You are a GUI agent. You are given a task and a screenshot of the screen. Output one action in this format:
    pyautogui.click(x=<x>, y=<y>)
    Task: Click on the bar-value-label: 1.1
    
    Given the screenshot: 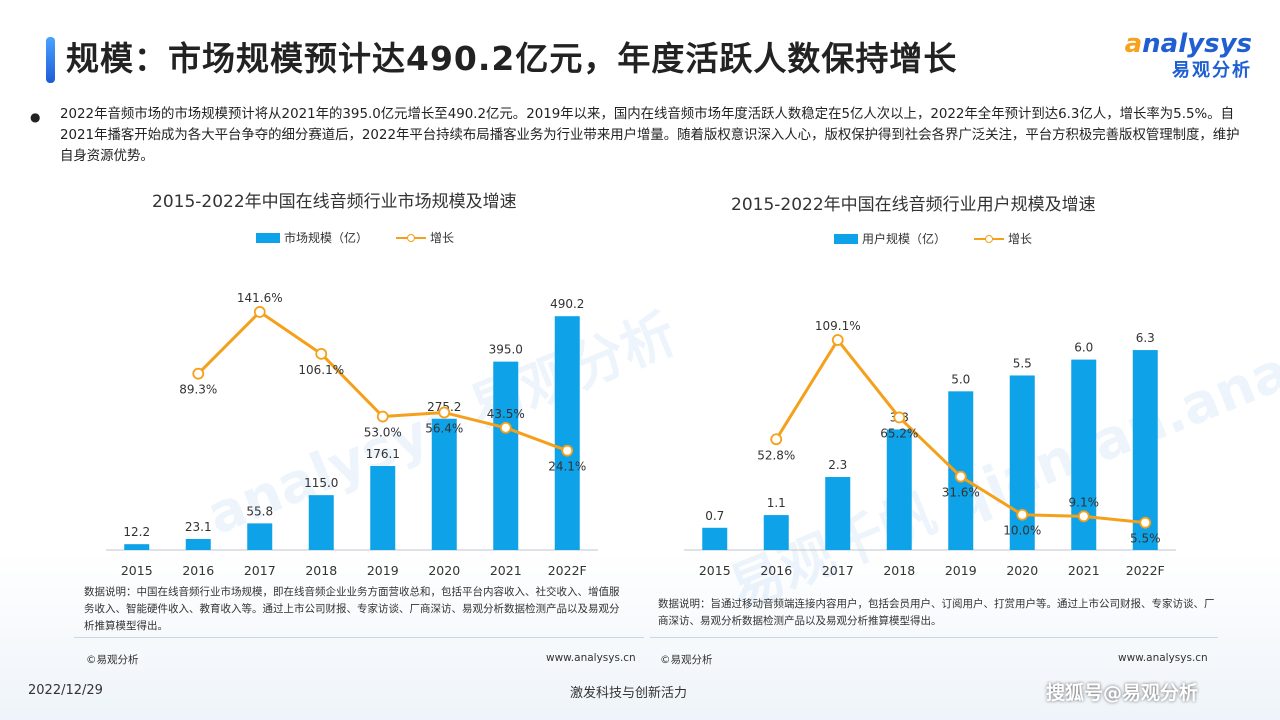 What is the action you would take?
    pyautogui.click(x=776, y=503)
    